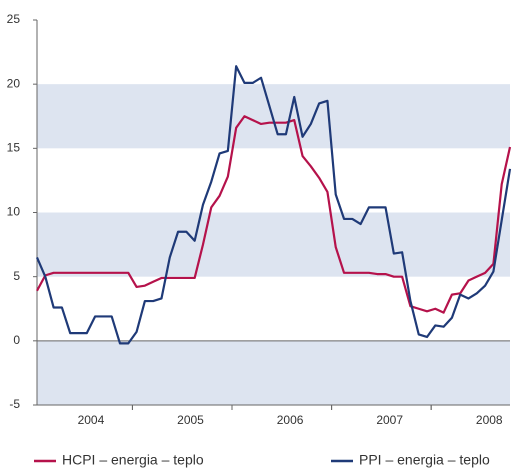 The height and width of the screenshot is (468, 513). Describe the element at coordinates (91, 420) in the screenshot. I see `x-tick-label: 2004` at that location.